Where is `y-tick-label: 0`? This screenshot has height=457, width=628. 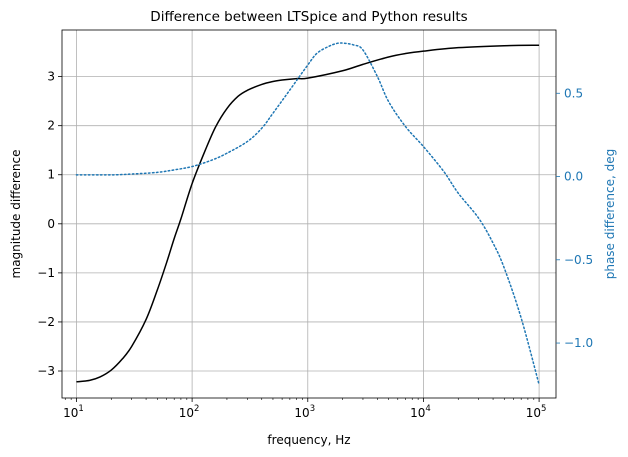 y-tick-label: 0 is located at coordinates (51, 224).